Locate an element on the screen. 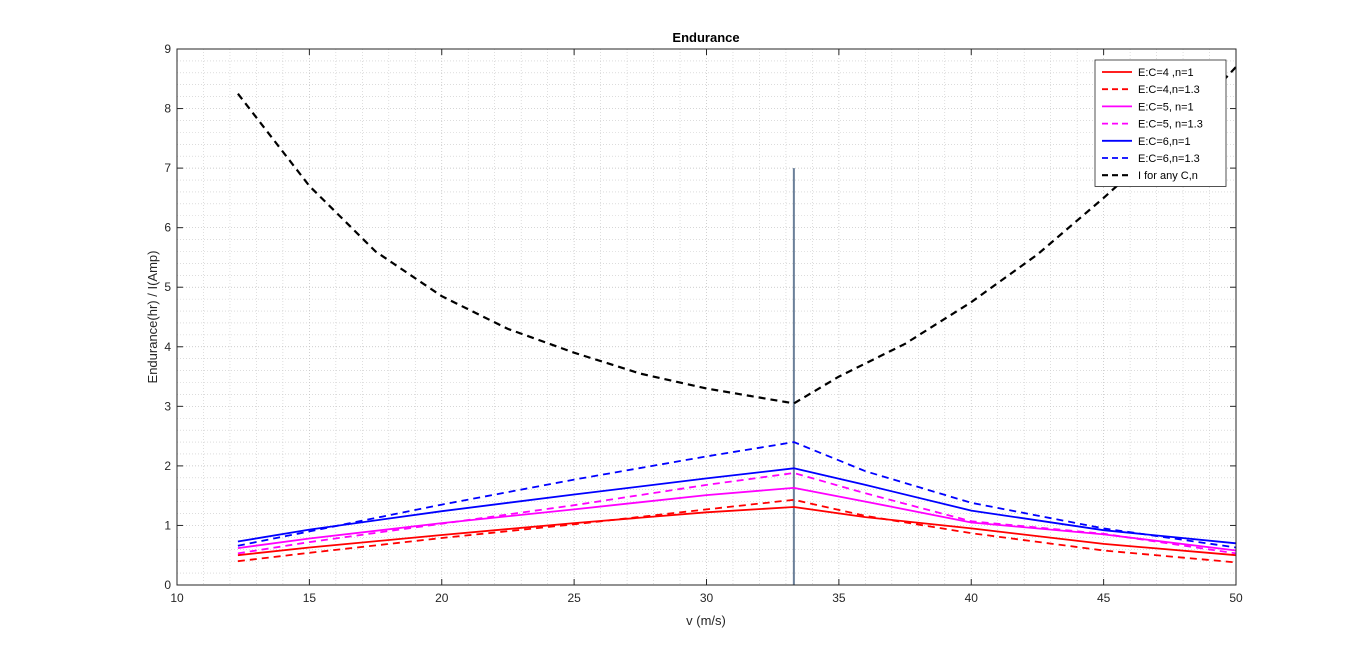 Image resolution: width=1366 pixels, height=662 pixels. y-tick-label: 2 is located at coordinates (167, 466).